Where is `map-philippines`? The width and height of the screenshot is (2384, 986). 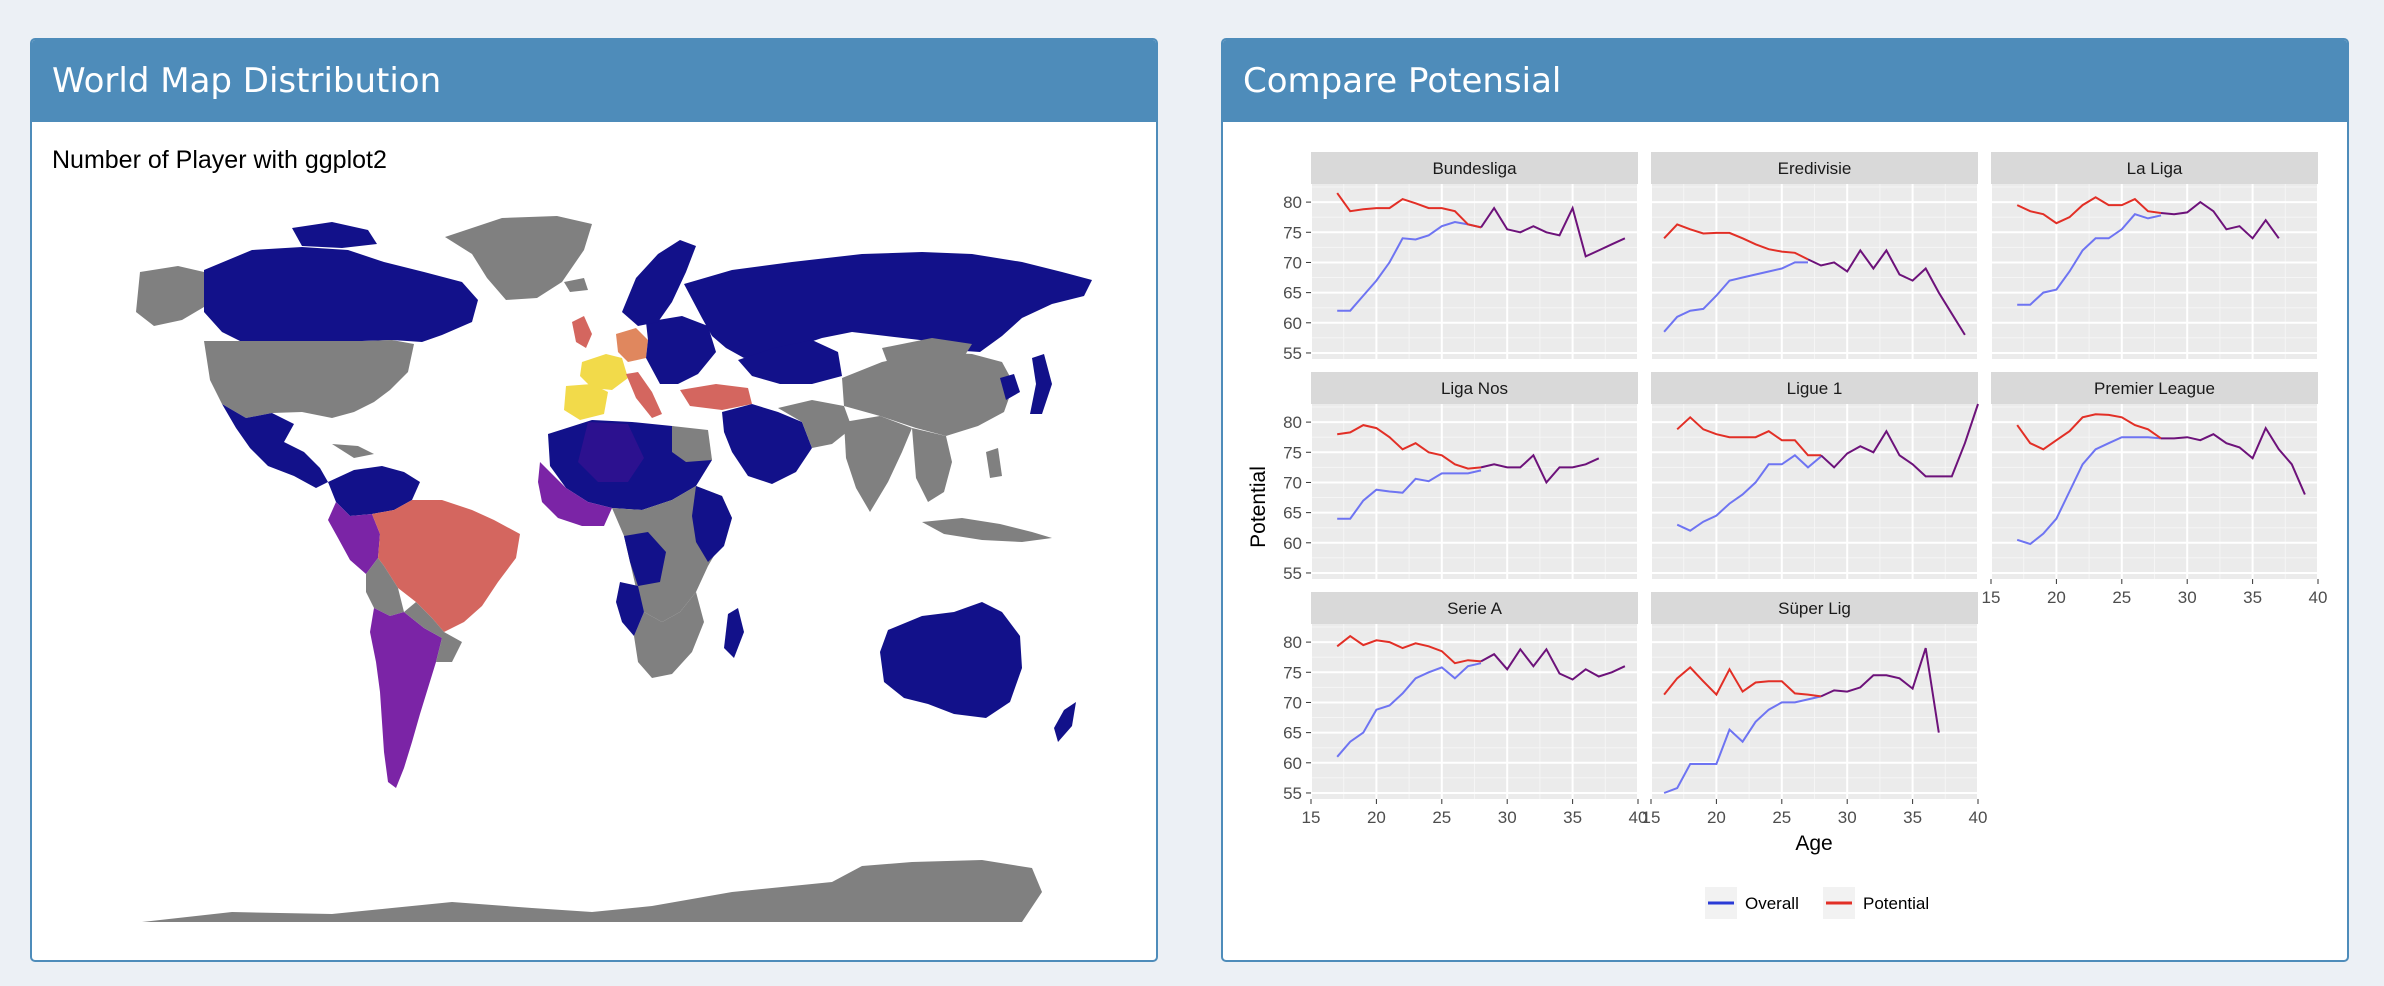
map-philippines is located at coordinates (994, 463).